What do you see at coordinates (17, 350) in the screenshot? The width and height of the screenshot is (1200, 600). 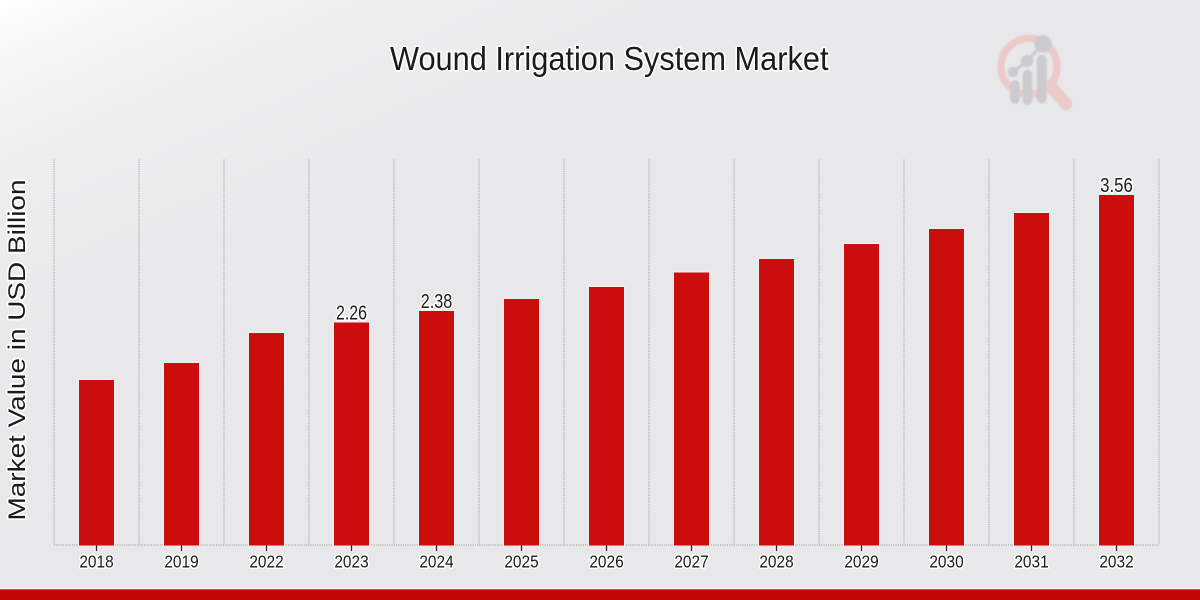 I see `svg-text: Market Value in USD Billion` at bounding box center [17, 350].